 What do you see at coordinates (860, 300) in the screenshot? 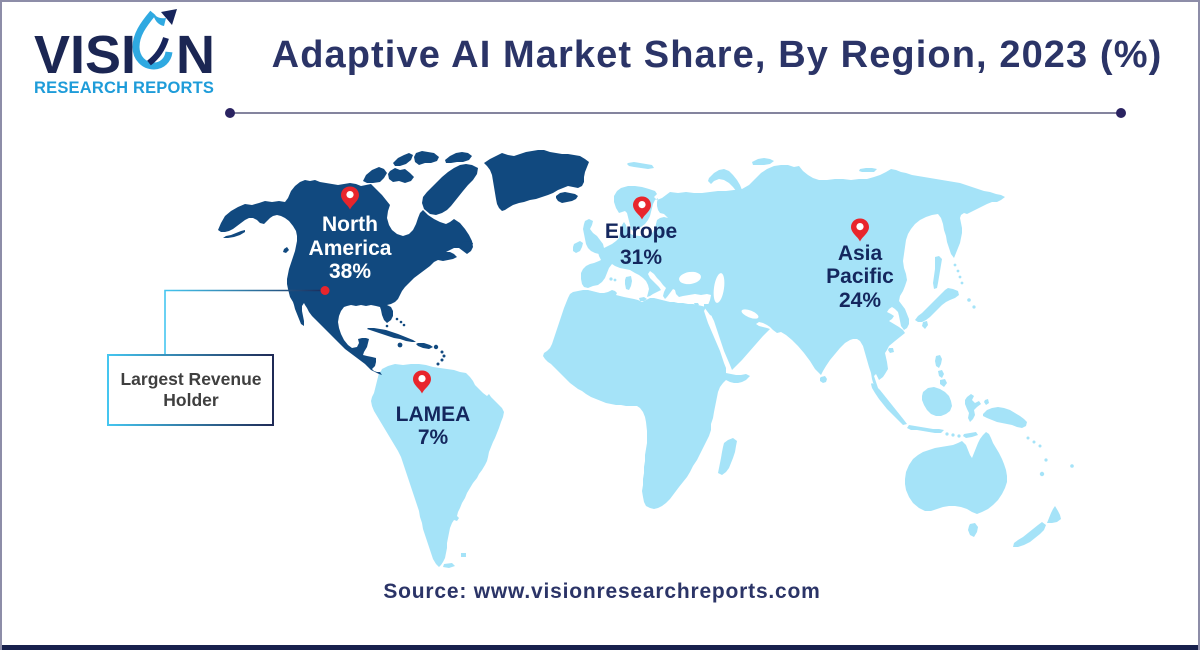
I see `svg-text: 24%` at bounding box center [860, 300].